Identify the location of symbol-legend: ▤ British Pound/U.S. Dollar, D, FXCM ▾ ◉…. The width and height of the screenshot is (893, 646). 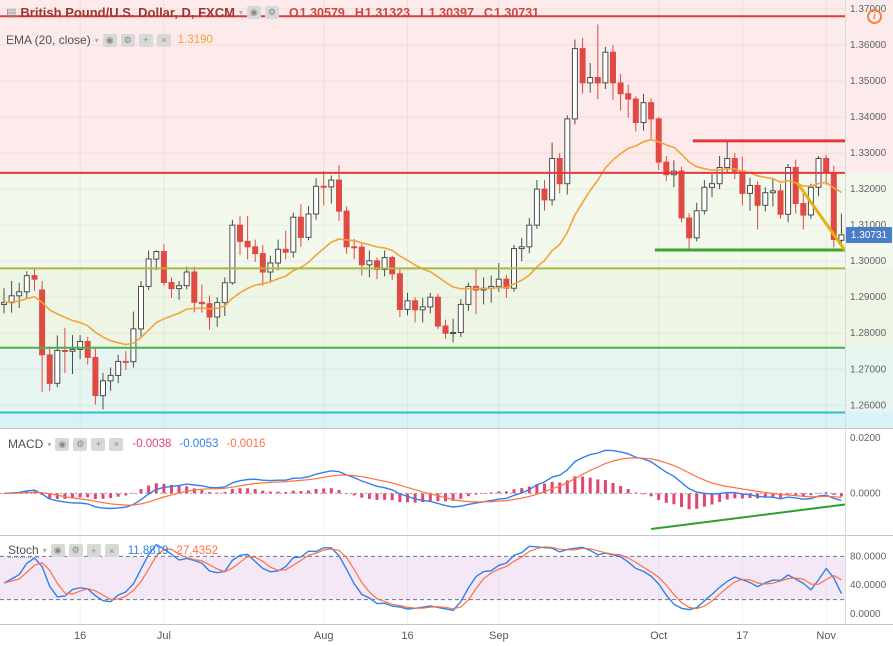
(273, 12).